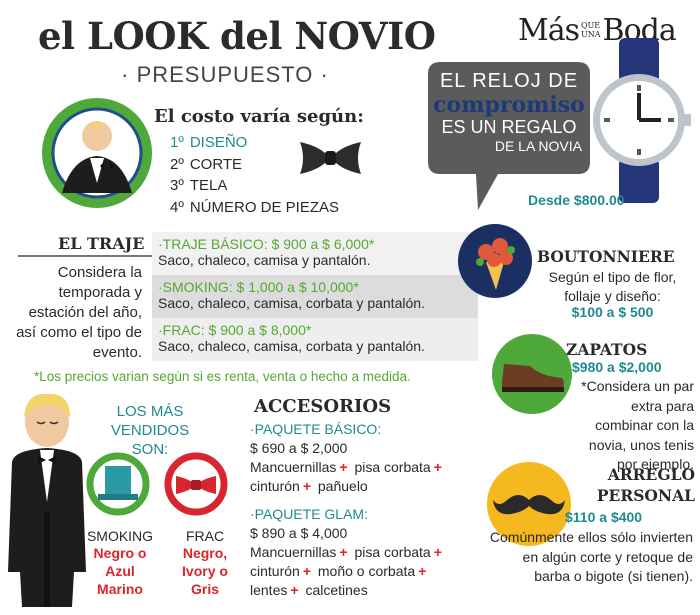  Describe the element at coordinates (617, 367) in the screenshot. I see `zapatos-price: $980 a $2,000` at that location.